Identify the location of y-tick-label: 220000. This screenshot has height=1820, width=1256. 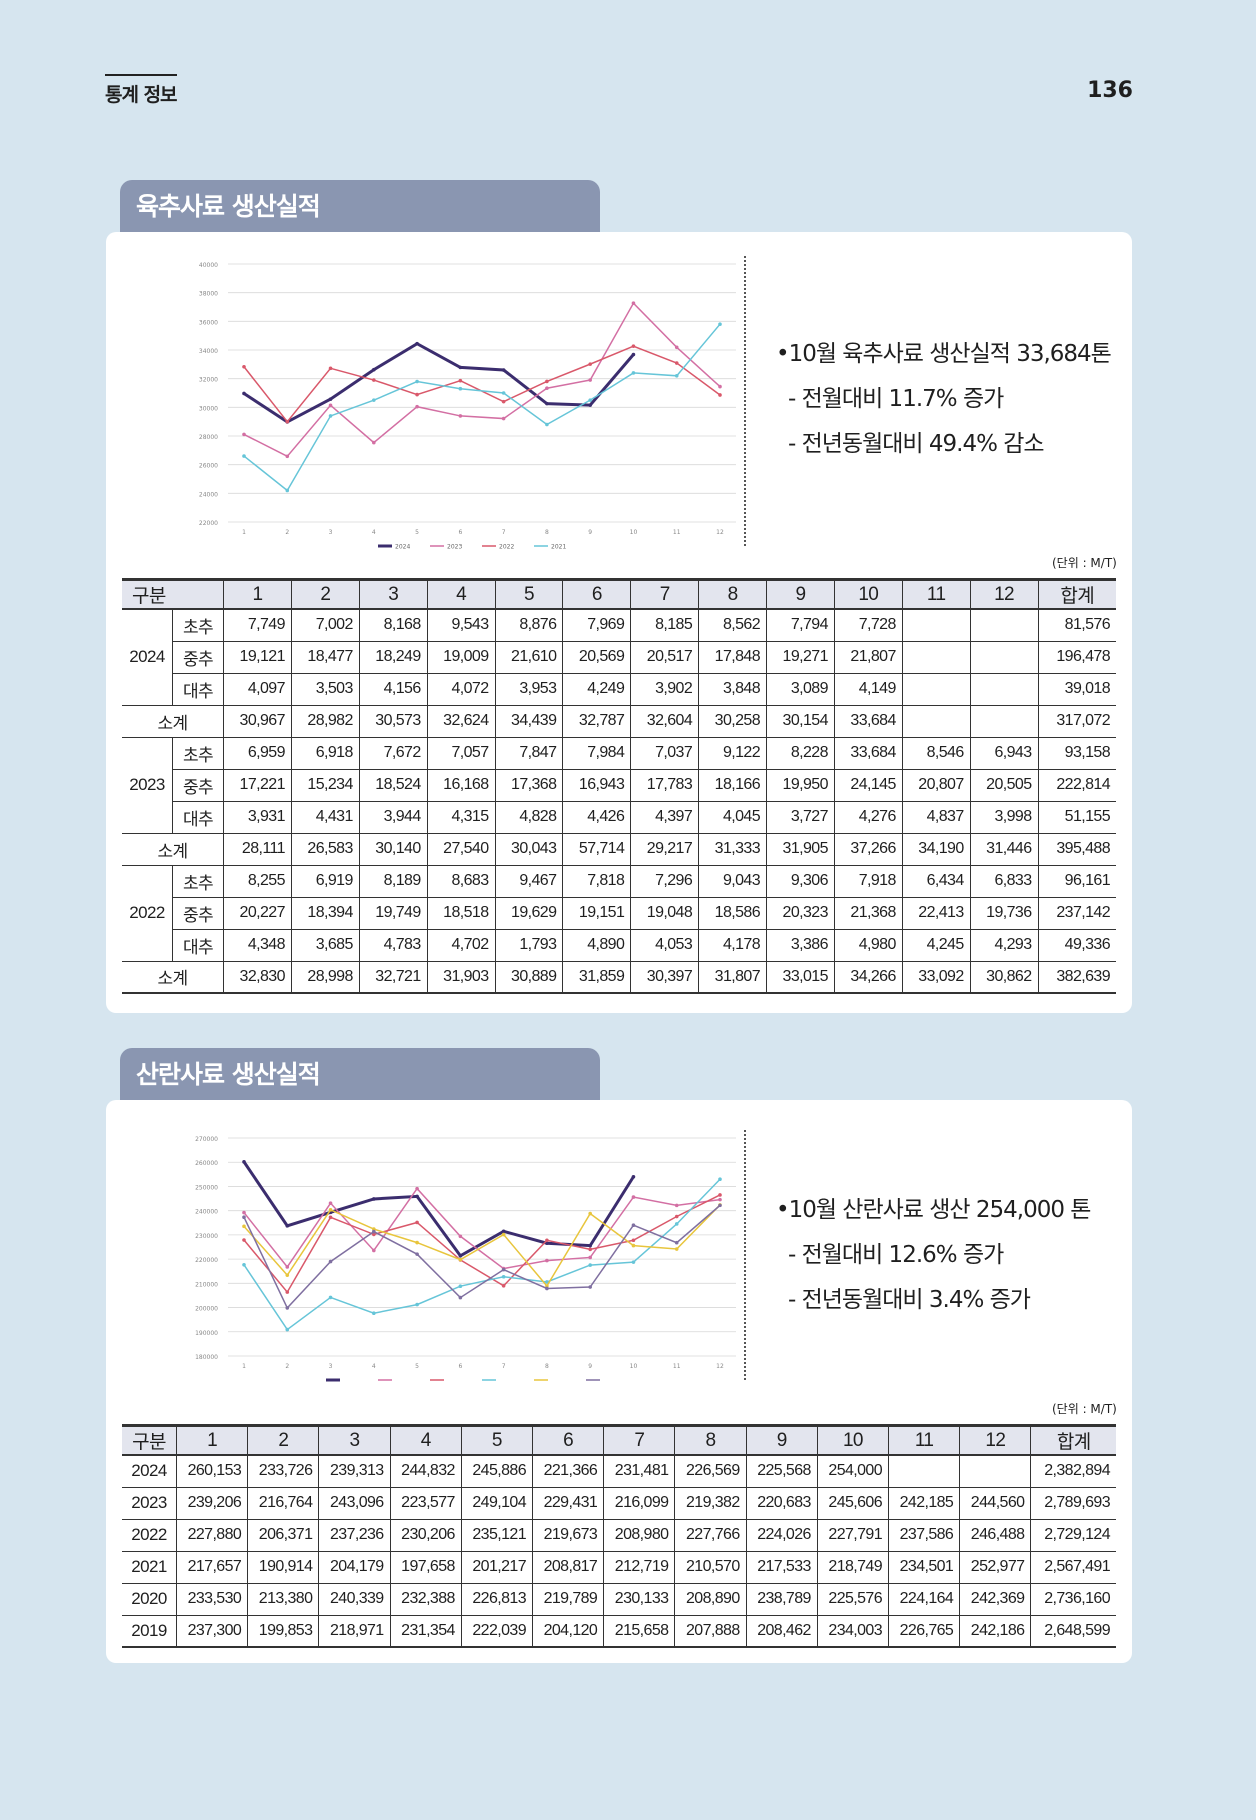
(206, 1260).